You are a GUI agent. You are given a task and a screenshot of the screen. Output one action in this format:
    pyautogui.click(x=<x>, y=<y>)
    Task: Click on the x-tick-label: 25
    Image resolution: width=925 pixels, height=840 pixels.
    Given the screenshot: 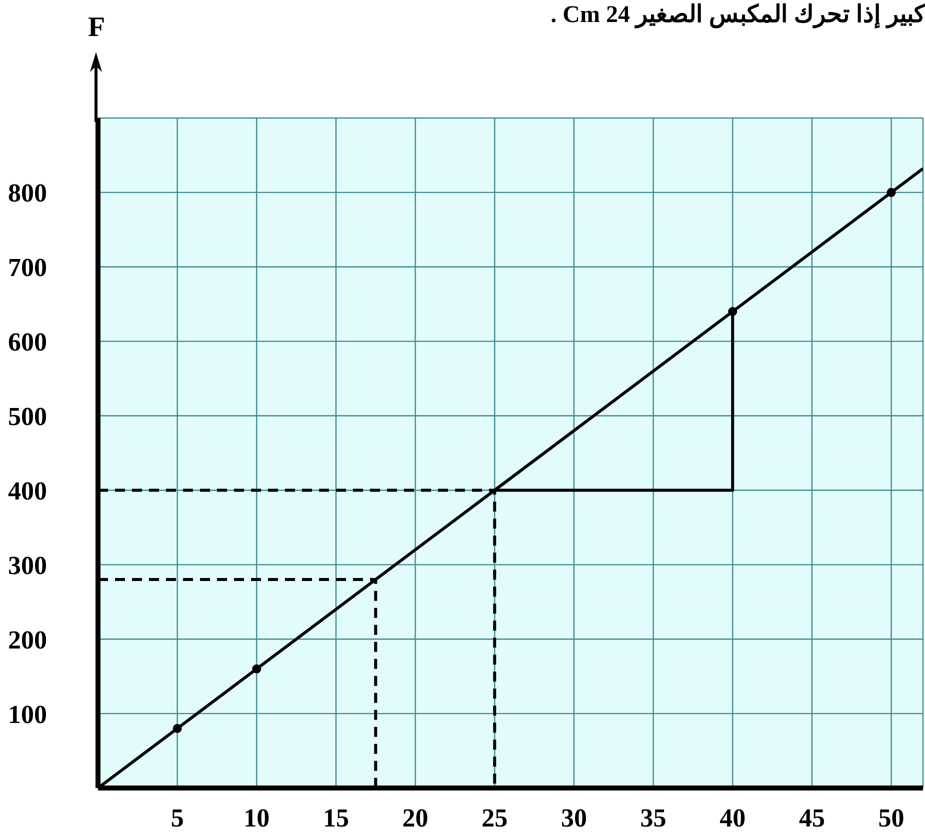 What is the action you would take?
    pyautogui.click(x=495, y=817)
    